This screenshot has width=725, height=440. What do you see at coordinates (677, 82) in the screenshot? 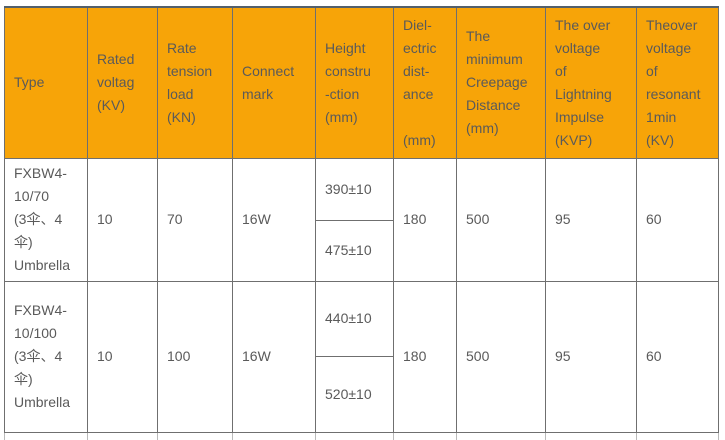
I see `col-header-resonant-voltage: Theover voltage of resonant 1min (KV)` at bounding box center [677, 82].